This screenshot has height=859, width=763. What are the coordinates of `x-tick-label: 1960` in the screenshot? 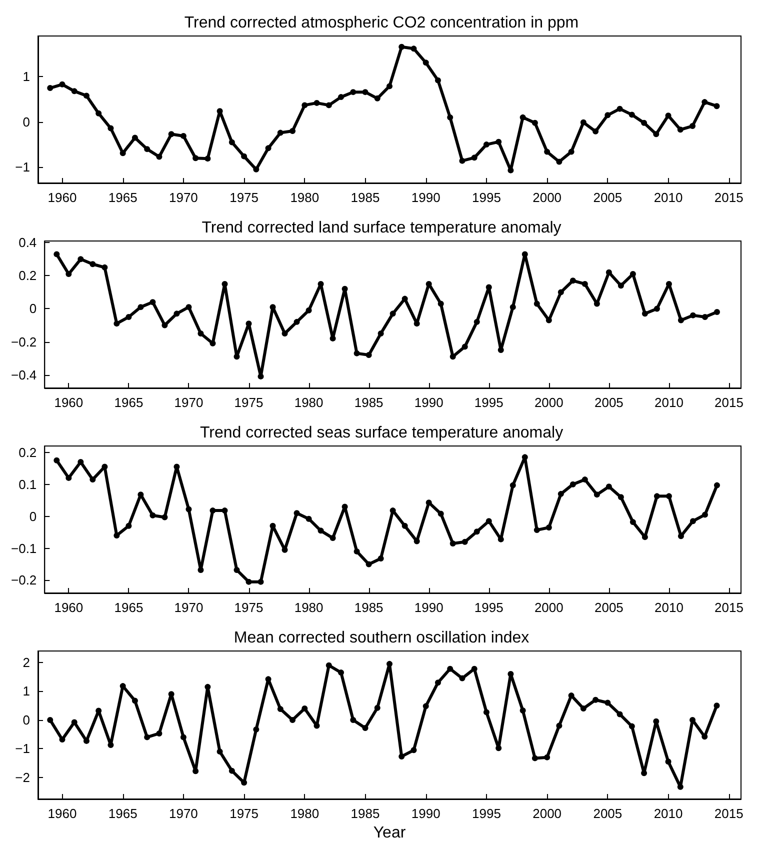 It's located at (62, 197).